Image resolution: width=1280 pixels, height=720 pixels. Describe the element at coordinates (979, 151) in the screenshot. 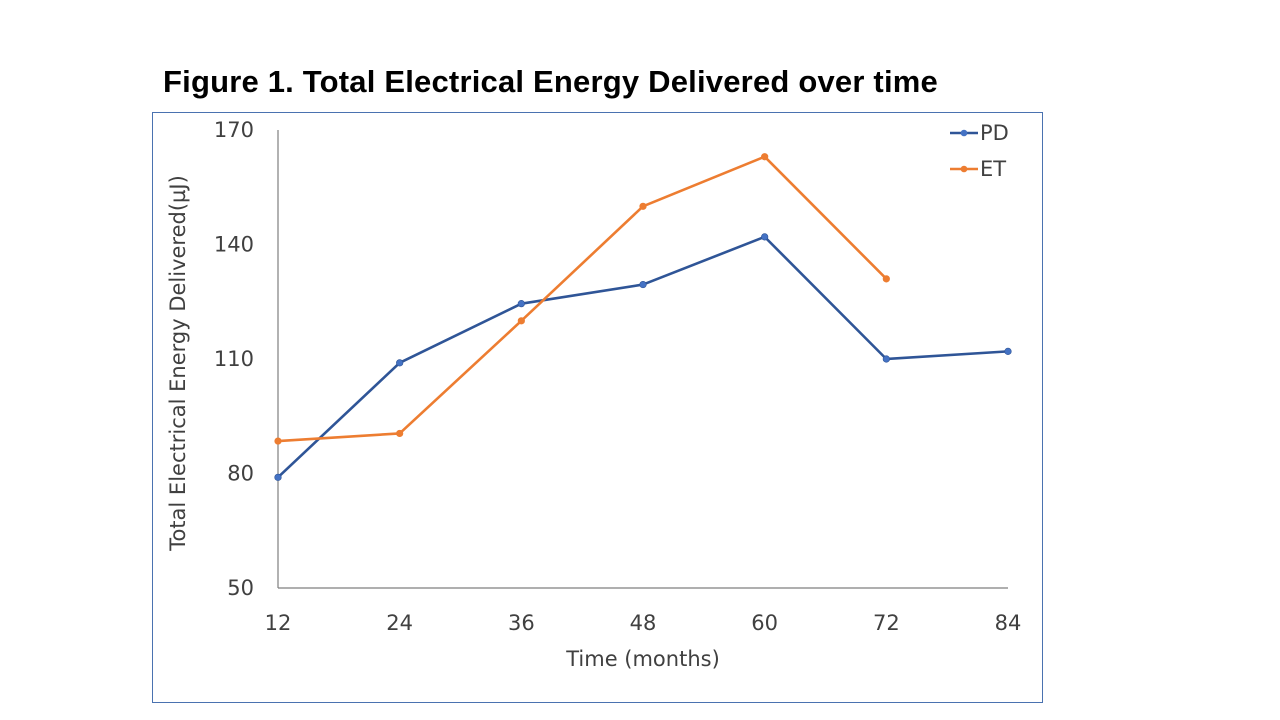

I see `legend: PD ET` at that location.